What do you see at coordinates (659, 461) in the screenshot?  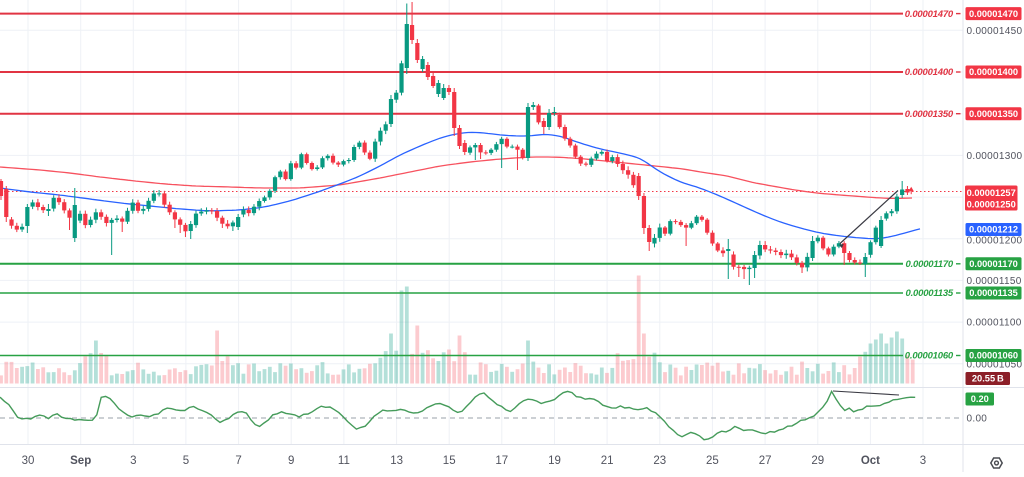 I see `svg-text: 23` at bounding box center [659, 461].